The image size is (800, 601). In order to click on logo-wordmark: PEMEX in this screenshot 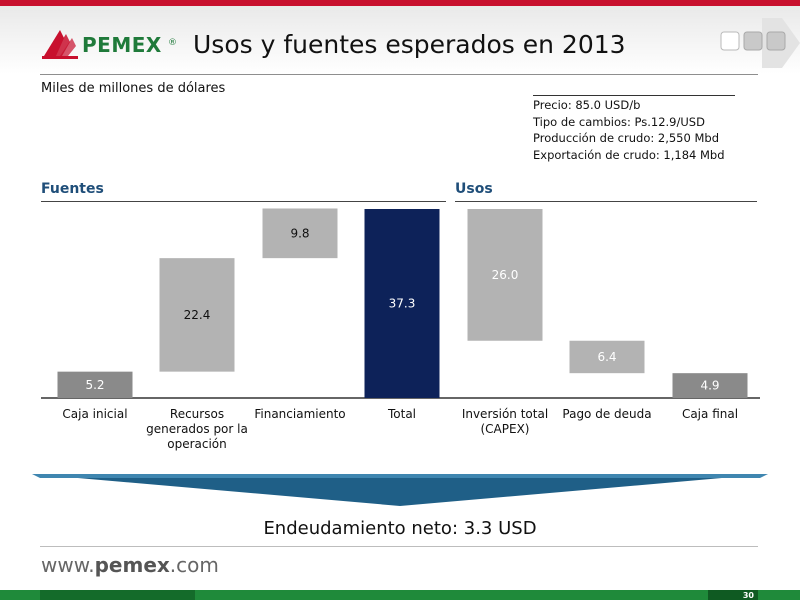, I will do `click(122, 45)`.